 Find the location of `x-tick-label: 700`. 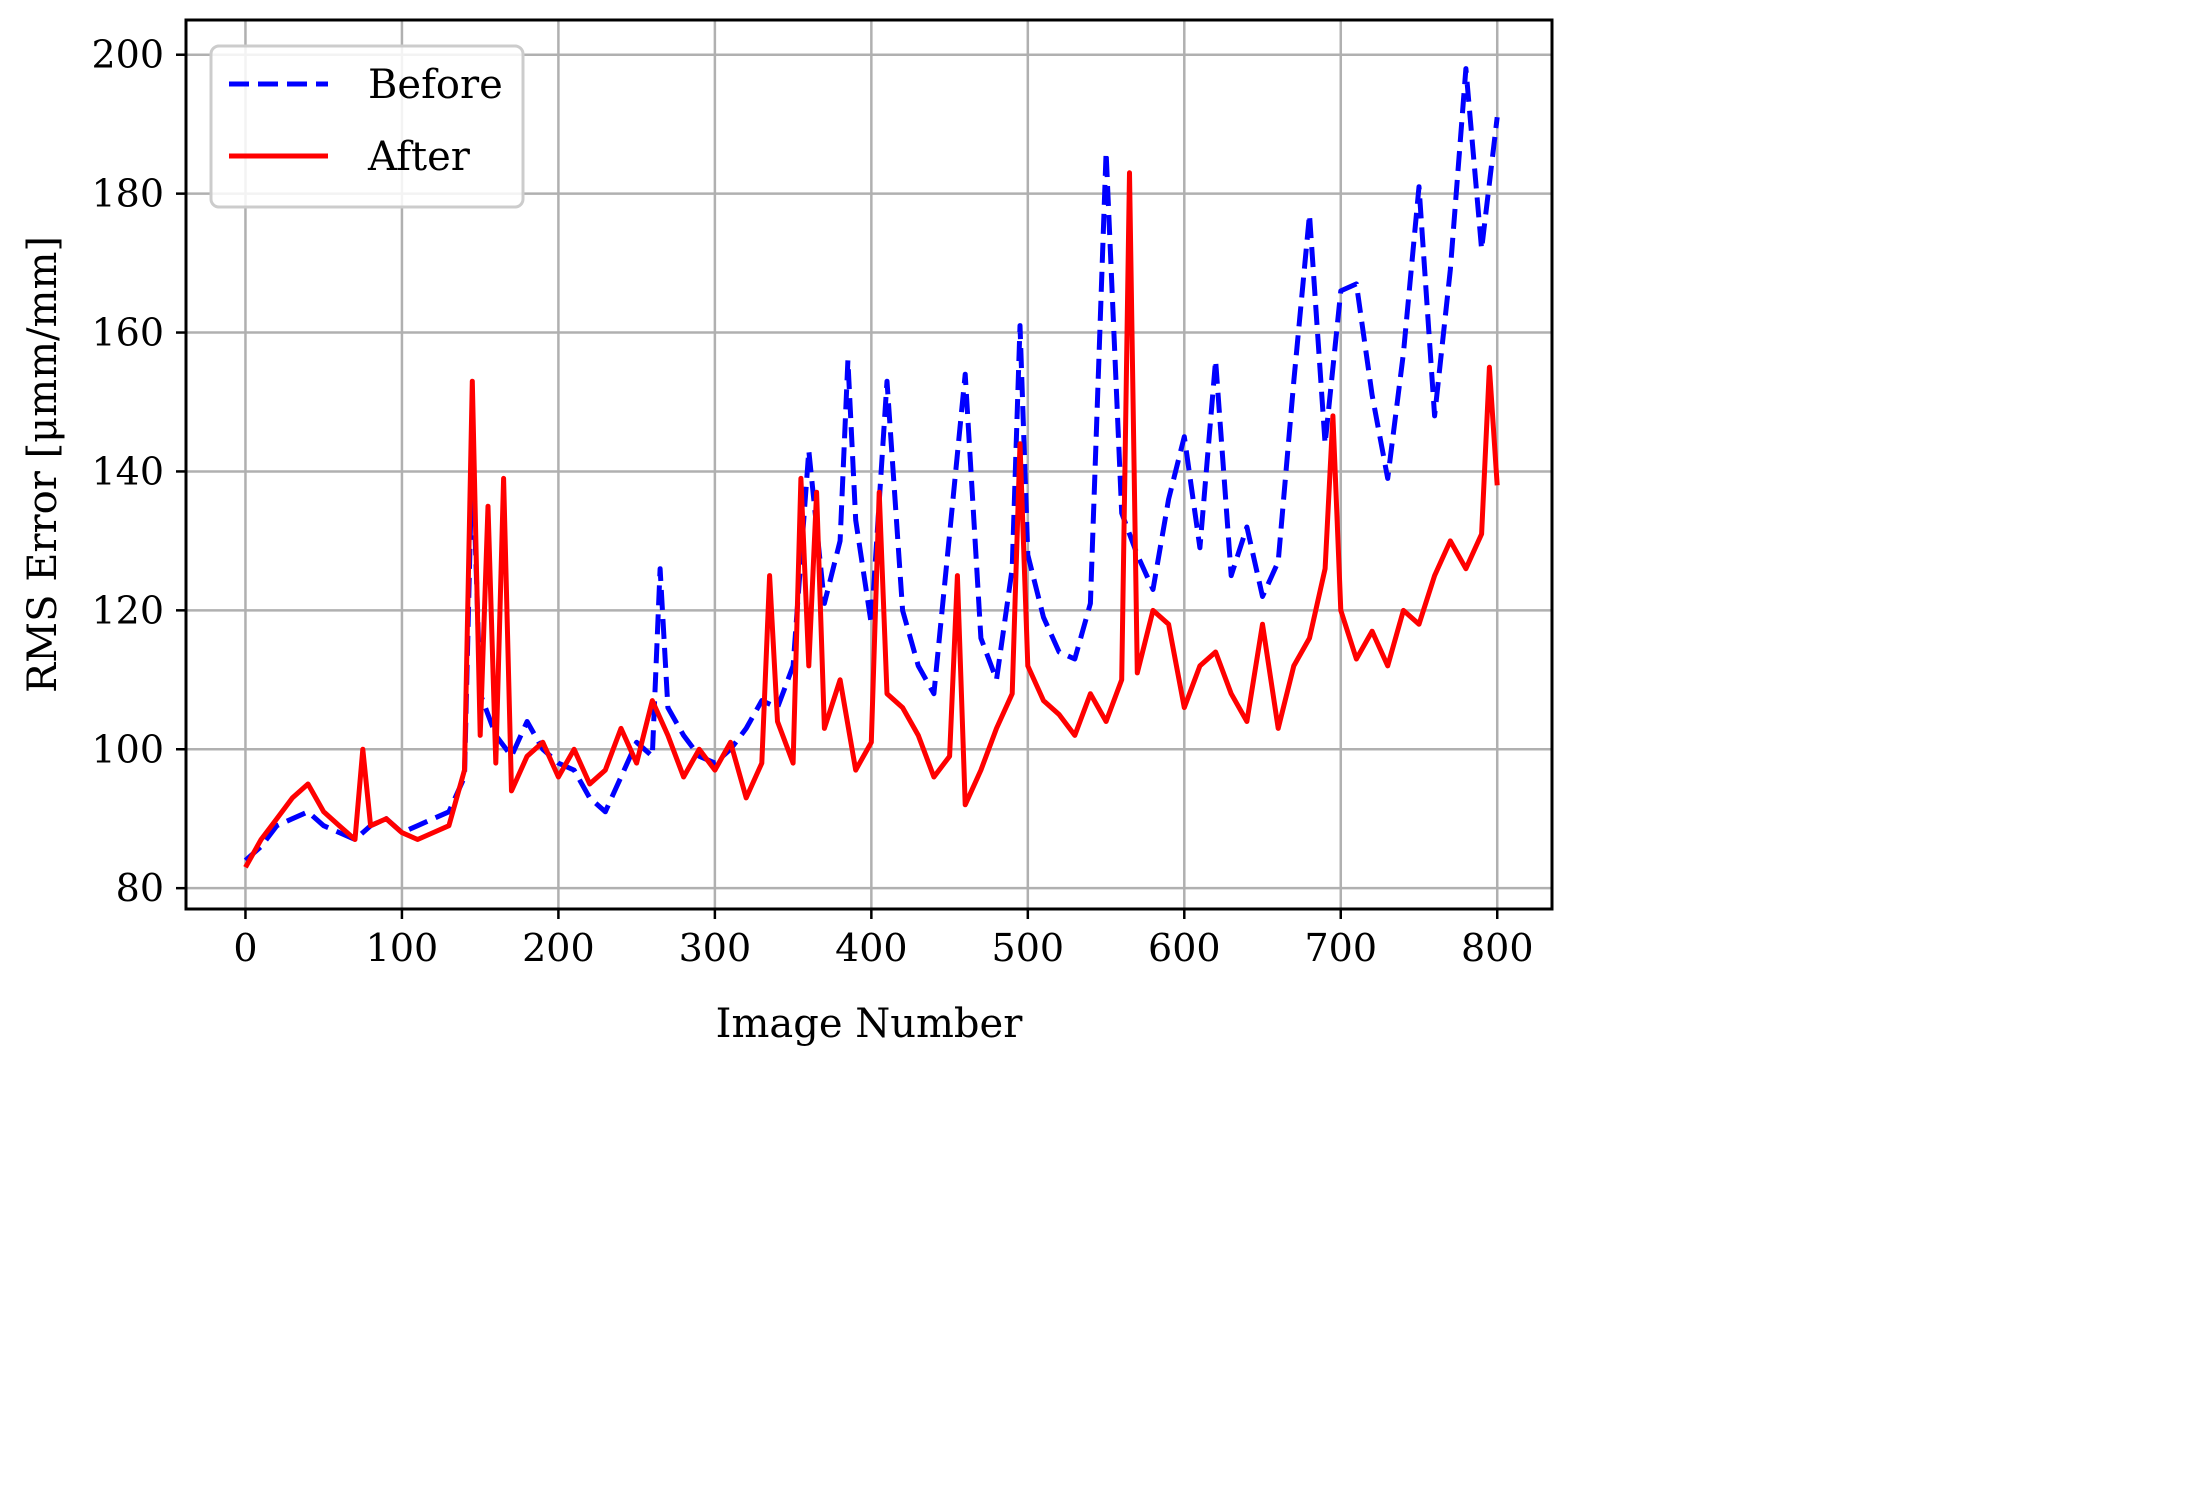

x-tick-label: 700 is located at coordinates (1340, 948).